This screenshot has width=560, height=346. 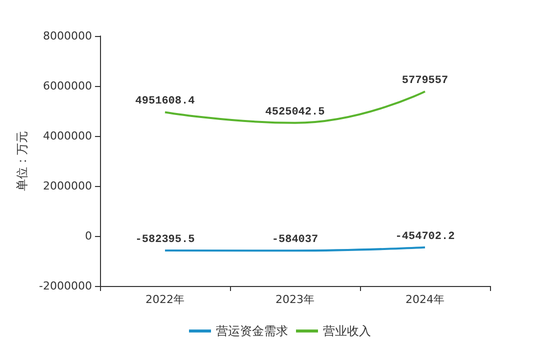 I want to click on data-label: -584037, so click(x=295, y=240).